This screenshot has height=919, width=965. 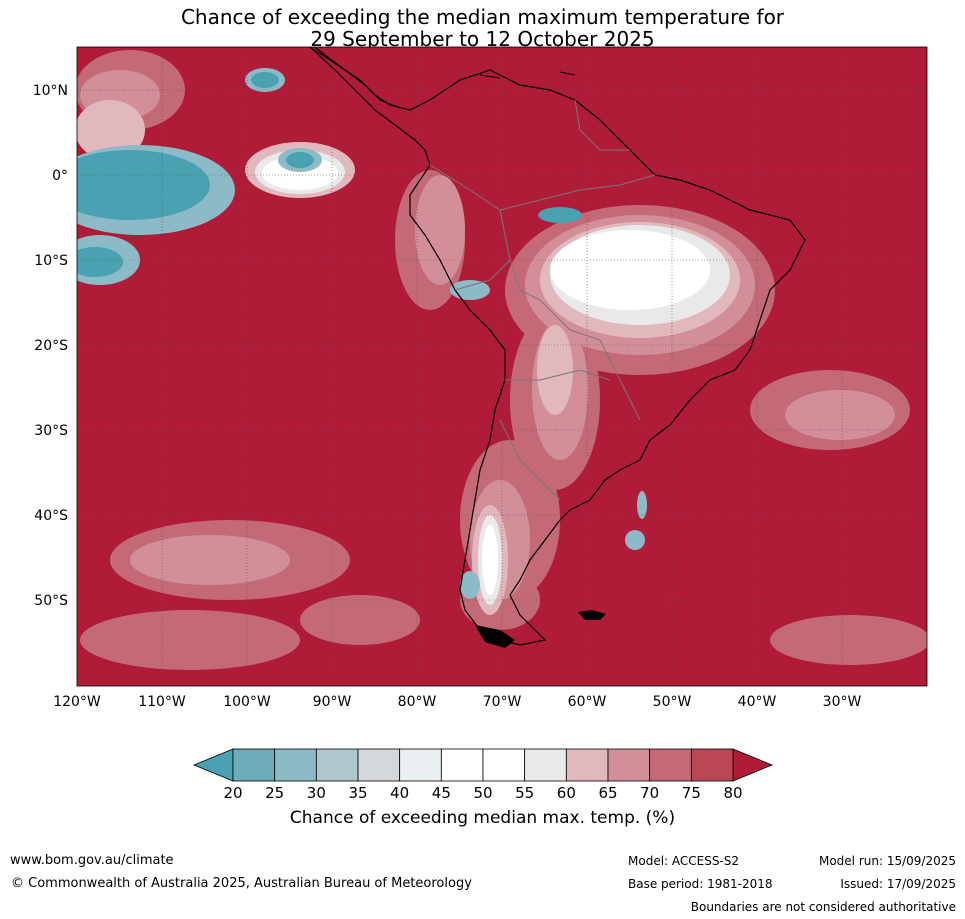 What do you see at coordinates (51, 261) in the screenshot?
I see `lat-label: 10°S` at bounding box center [51, 261].